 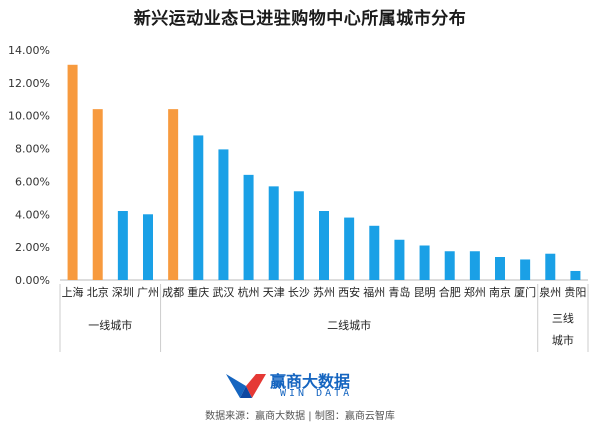 I want to click on brand-logo: 赢商大数据 WIN DATA, so click(x=311, y=385).